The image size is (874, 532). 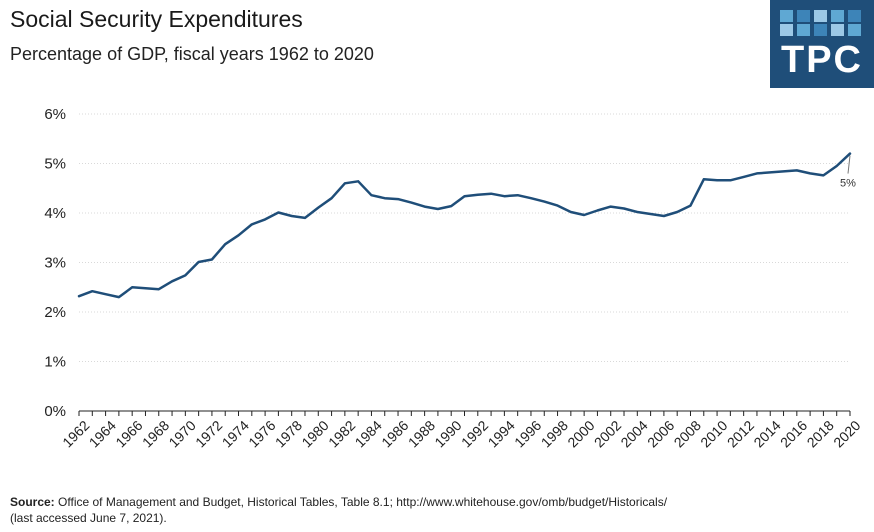 What do you see at coordinates (849, 164) in the screenshot?
I see `annotation-leader` at bounding box center [849, 164].